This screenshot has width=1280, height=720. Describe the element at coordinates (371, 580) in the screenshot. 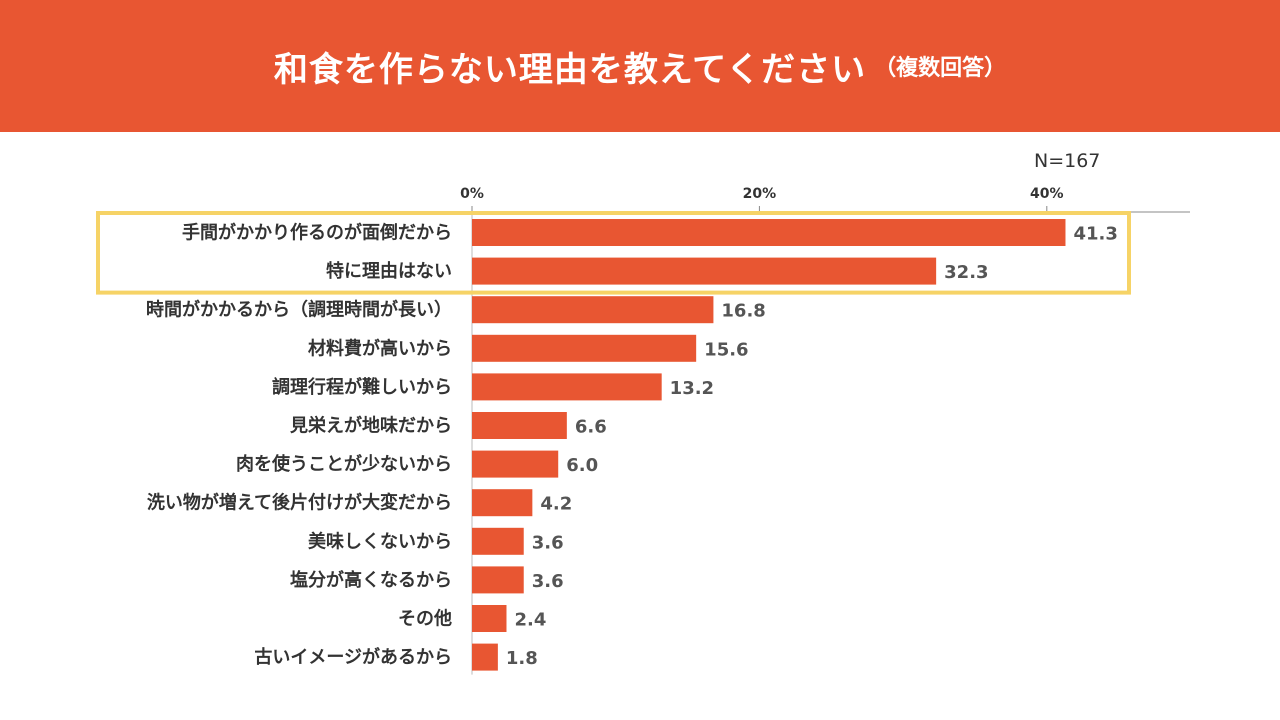

I see `category-label: 塩分が高くなるから` at that location.